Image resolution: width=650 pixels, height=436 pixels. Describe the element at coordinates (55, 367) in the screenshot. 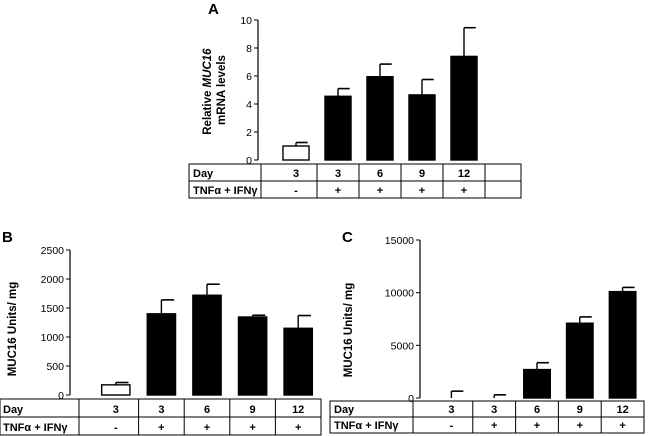

I see `y-tick-label: 500` at that location.